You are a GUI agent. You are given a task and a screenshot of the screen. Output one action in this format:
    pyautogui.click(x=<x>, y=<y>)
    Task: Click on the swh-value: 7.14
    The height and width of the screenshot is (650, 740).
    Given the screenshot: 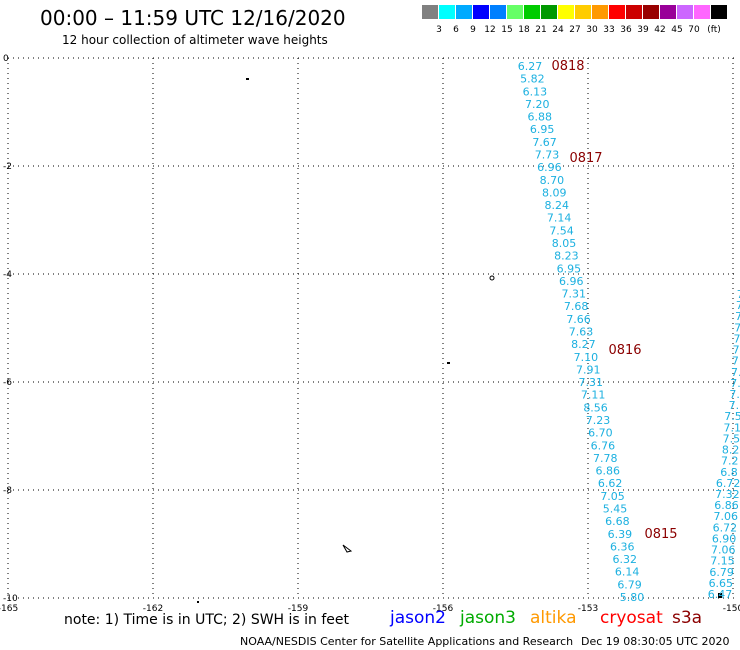 What is the action you would take?
    pyautogui.click(x=559, y=218)
    